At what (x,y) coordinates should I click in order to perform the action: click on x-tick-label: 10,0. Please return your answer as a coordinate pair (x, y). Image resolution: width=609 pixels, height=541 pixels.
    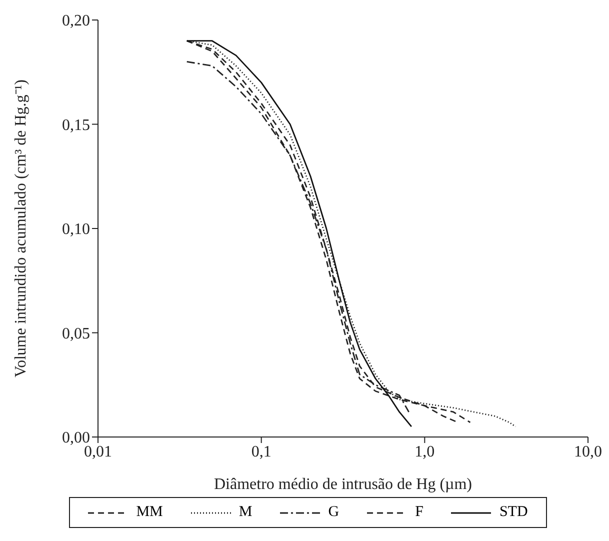
    Looking at the image, I should click on (588, 451).